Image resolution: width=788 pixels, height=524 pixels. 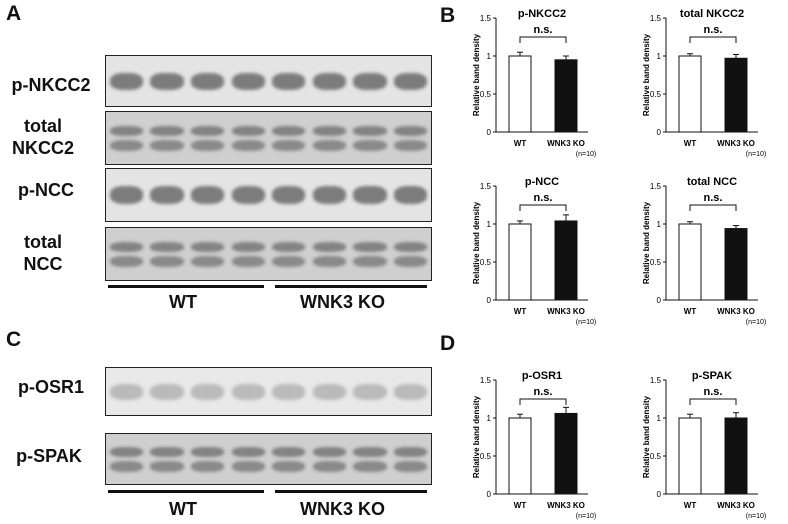 I want to click on panel-letter-b: B, so click(x=448, y=15).